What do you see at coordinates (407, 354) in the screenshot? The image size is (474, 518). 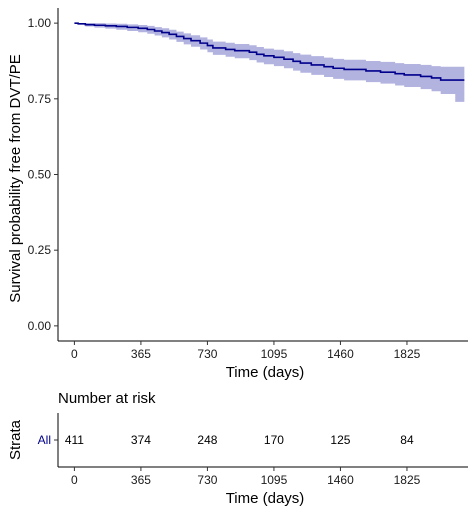 I see `x-tick-label: 1825` at bounding box center [407, 354].